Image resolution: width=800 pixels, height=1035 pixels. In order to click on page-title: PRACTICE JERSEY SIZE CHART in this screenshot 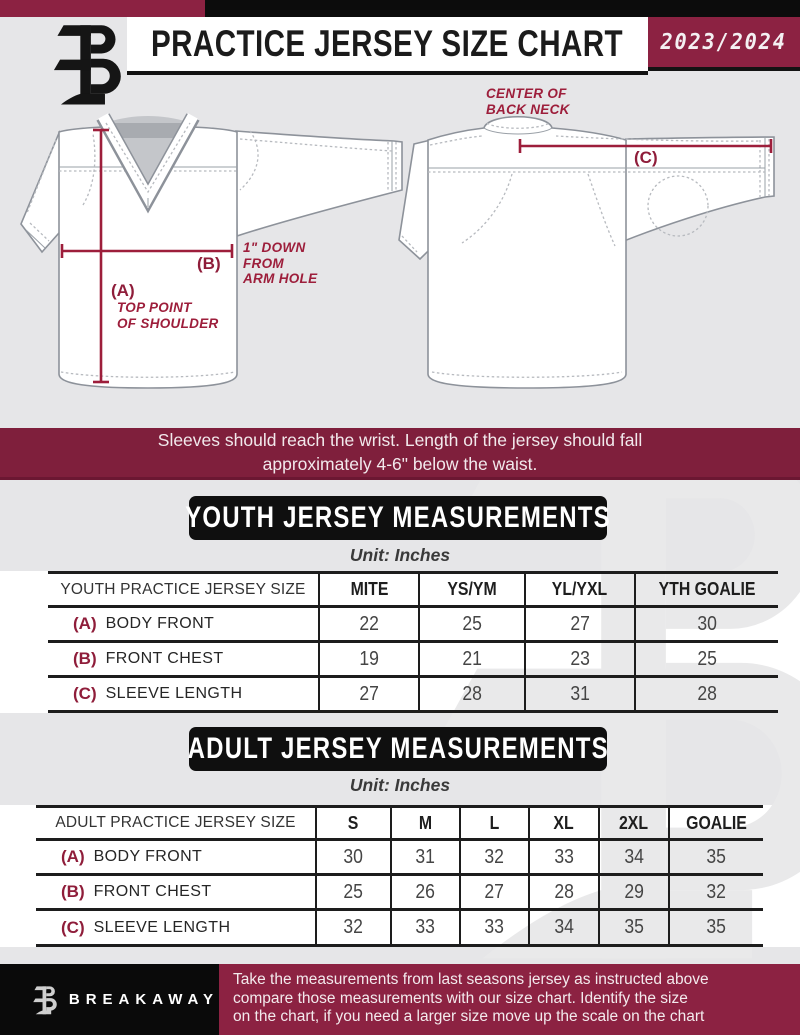, I will do `click(387, 43)`.